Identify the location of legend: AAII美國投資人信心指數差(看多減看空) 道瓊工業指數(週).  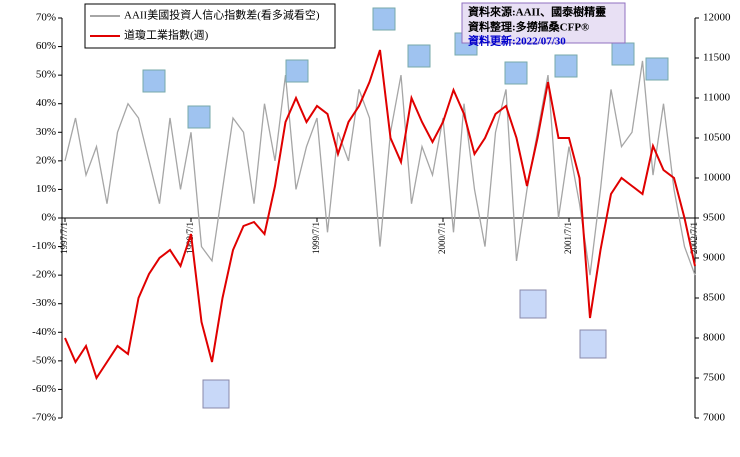
(210, 26).